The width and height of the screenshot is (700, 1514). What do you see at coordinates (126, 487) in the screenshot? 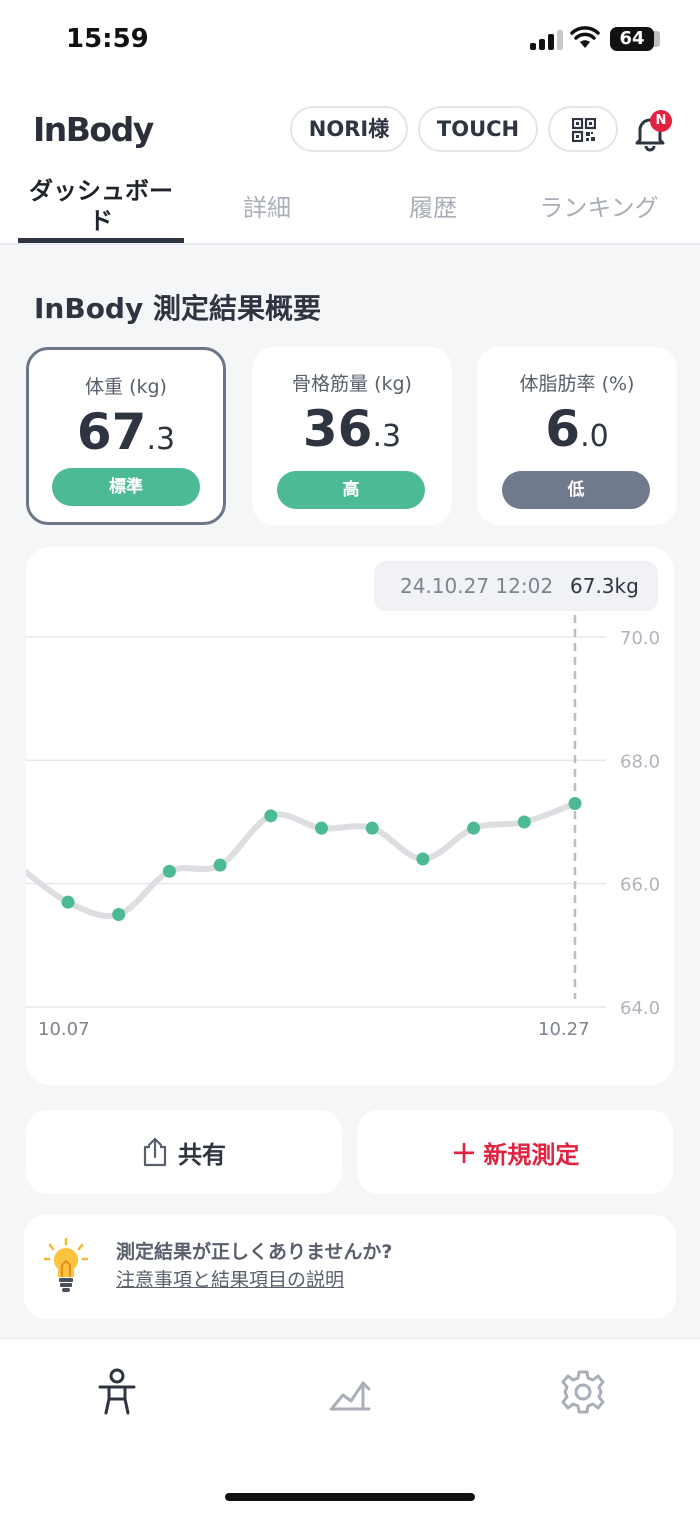
I see `metric-status-badge: 標準` at bounding box center [126, 487].